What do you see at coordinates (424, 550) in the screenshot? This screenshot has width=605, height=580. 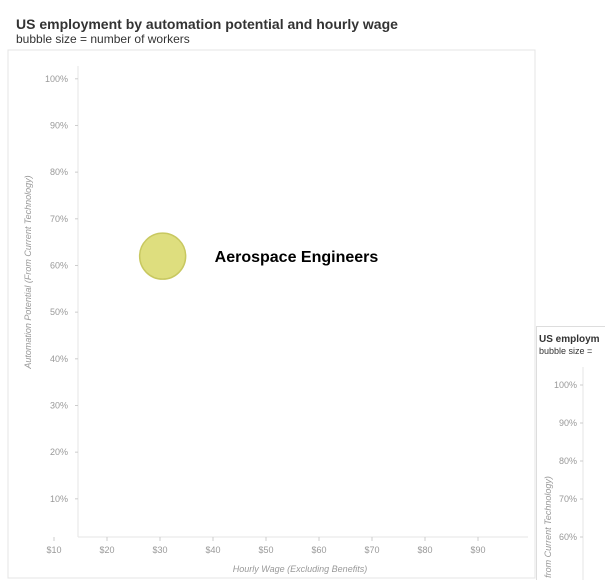 I see `x-tick-label: $80` at bounding box center [424, 550].